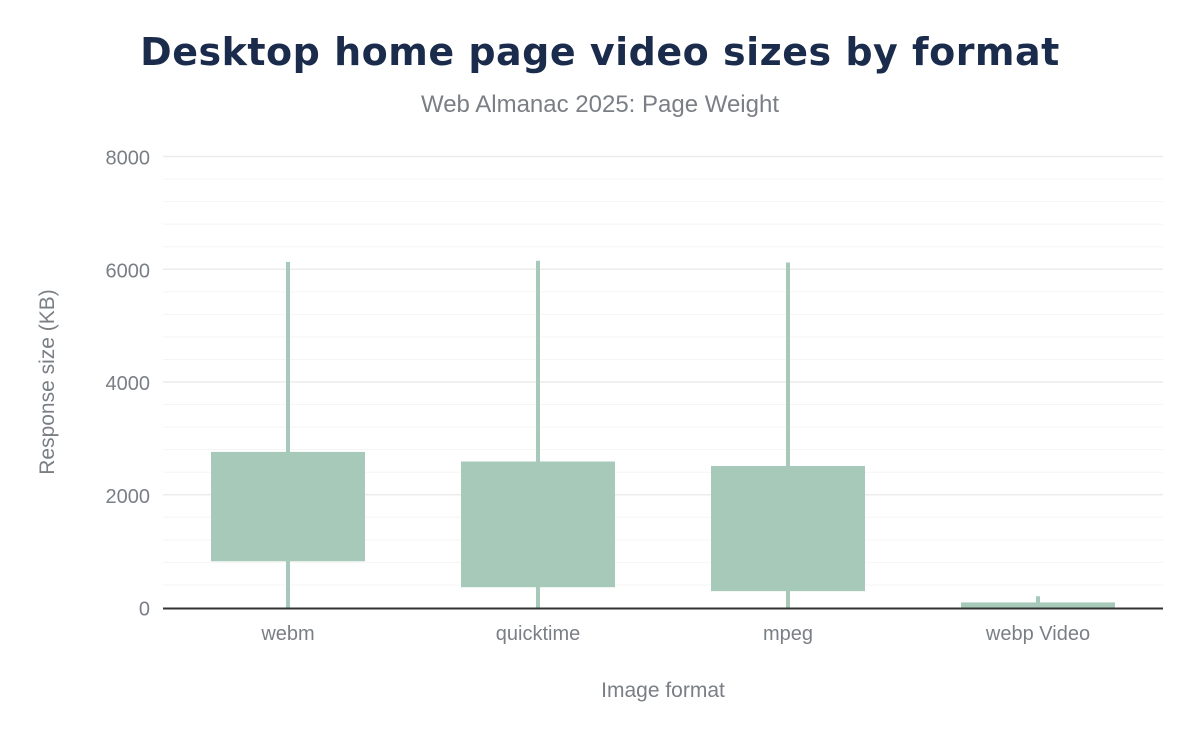 Image resolution: width=1200 pixels, height=742 pixels. I want to click on y-tick-label: 6000, so click(128, 271).